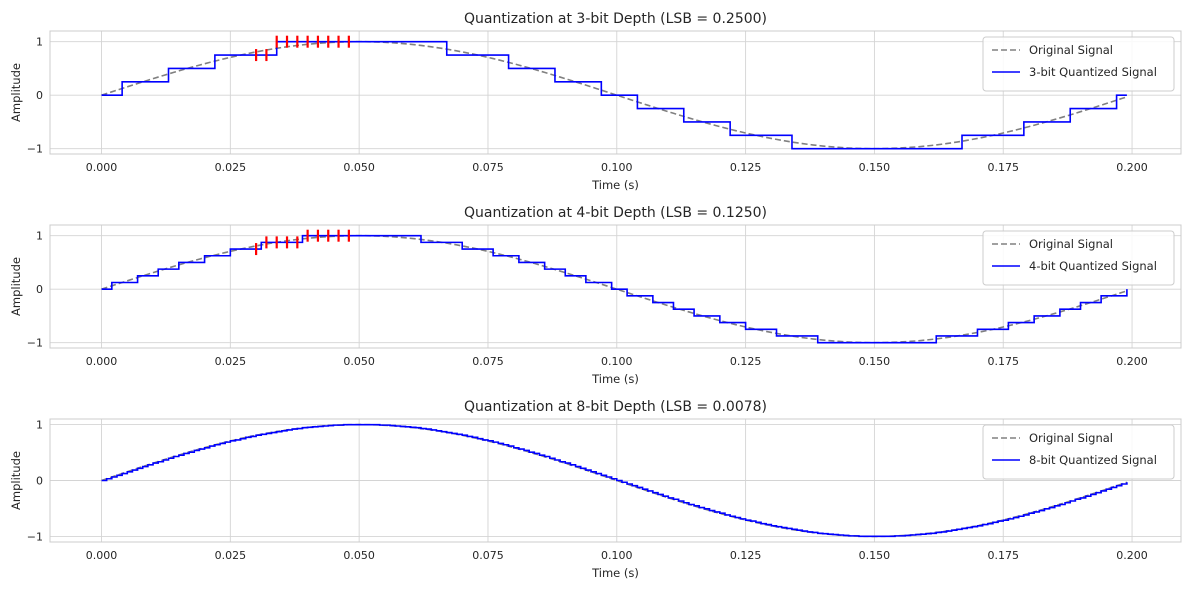 This screenshot has width=1189, height=590. I want to click on legend: Original Signal 8-bit Quantized Signal, so click(1078, 452).